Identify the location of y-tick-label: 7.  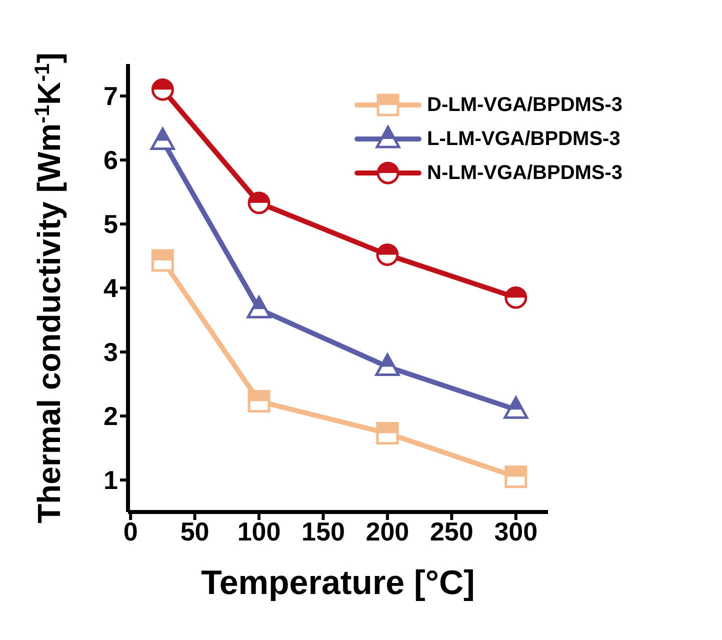
(111, 96).